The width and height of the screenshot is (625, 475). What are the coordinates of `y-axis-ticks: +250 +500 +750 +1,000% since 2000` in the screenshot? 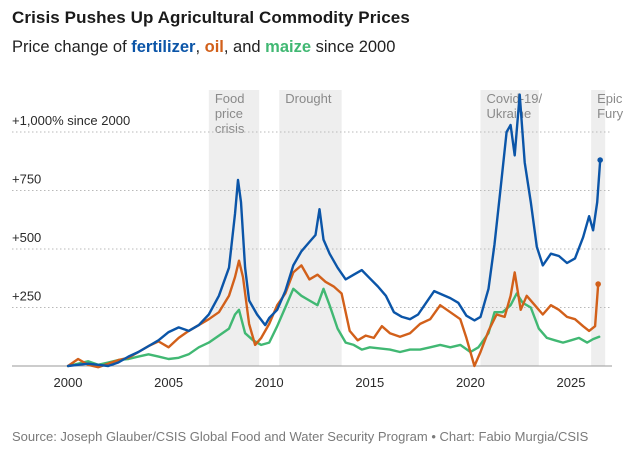 It's located at (71, 208).